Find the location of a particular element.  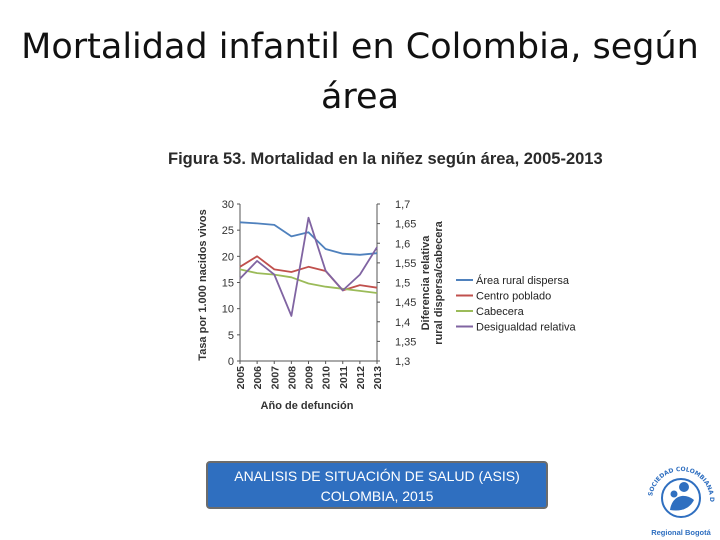

y2-tick-label: 1,6 is located at coordinates (402, 244).